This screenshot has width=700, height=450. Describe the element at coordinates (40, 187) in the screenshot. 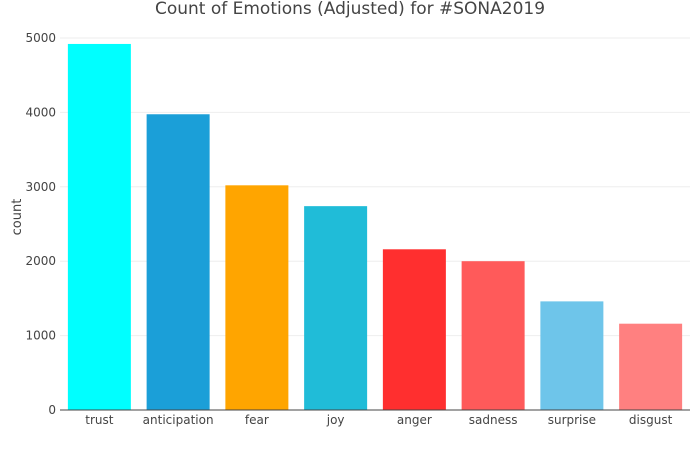

I see `y-tick-label: 3000` at that location.